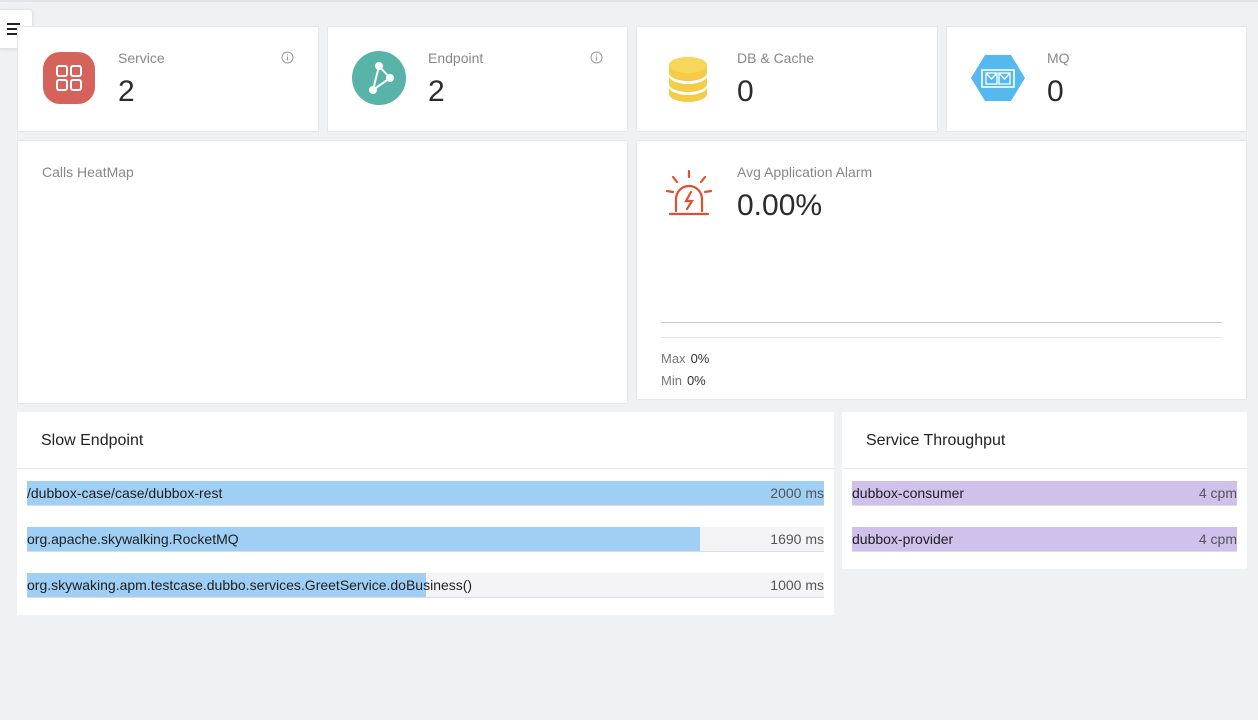 The image size is (1258, 720). Describe the element at coordinates (787, 79) in the screenshot. I see `db-cache-card: DB & Cache 0` at that location.